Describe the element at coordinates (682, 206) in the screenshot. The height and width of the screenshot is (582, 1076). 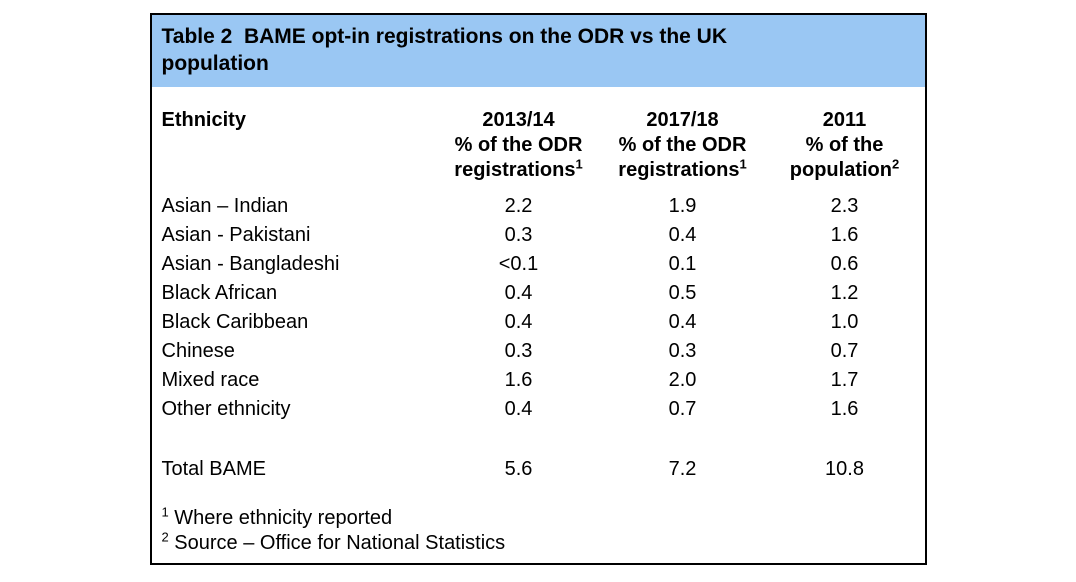
I see `value-2017-18: 1.9` at that location.